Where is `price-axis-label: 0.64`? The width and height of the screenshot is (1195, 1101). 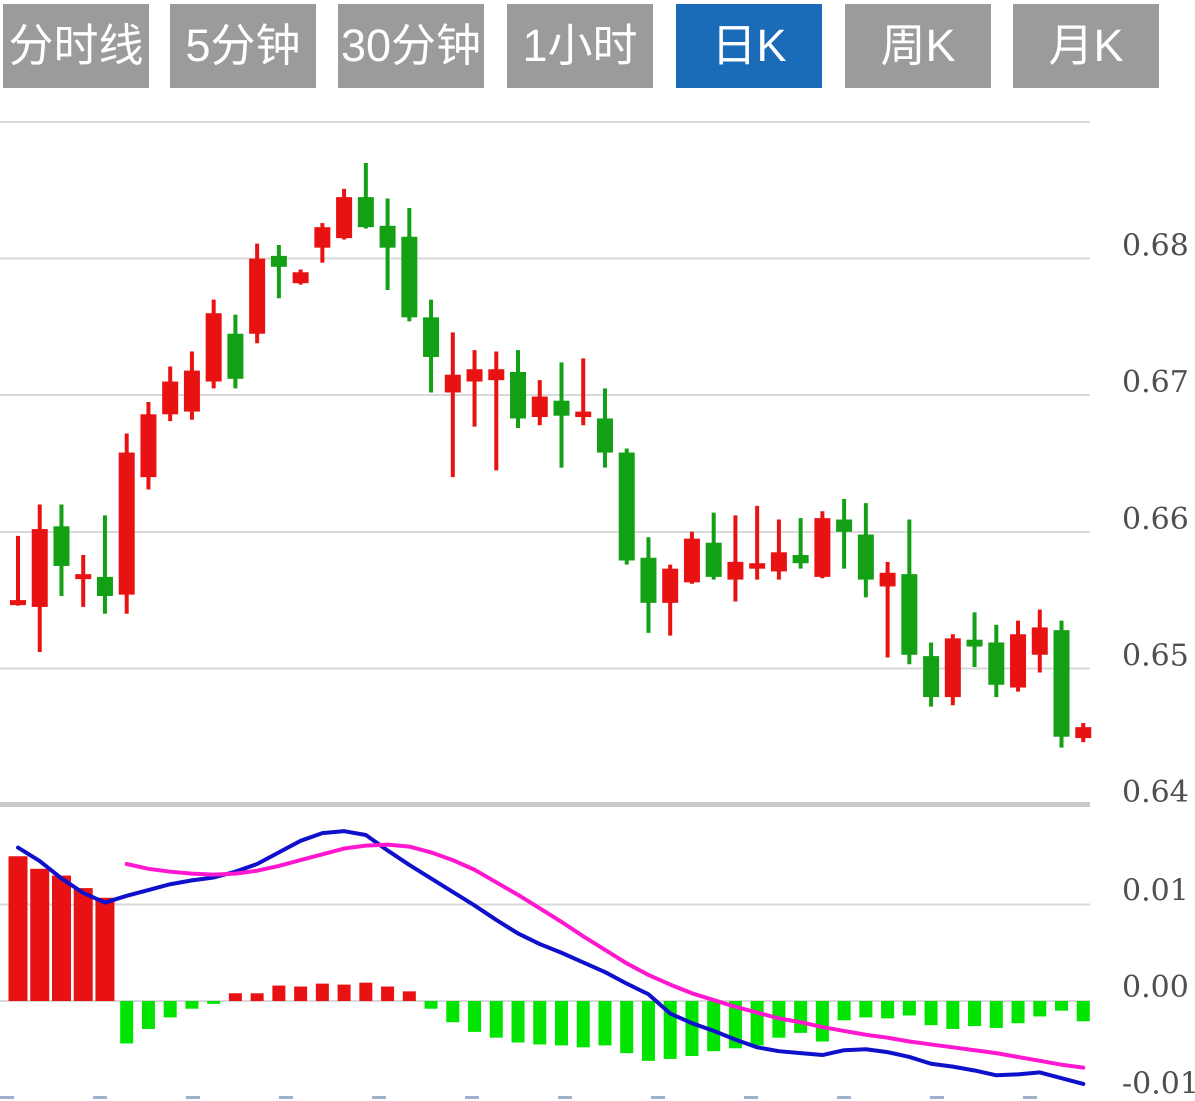 price-axis-label: 0.64 is located at coordinates (1155, 792).